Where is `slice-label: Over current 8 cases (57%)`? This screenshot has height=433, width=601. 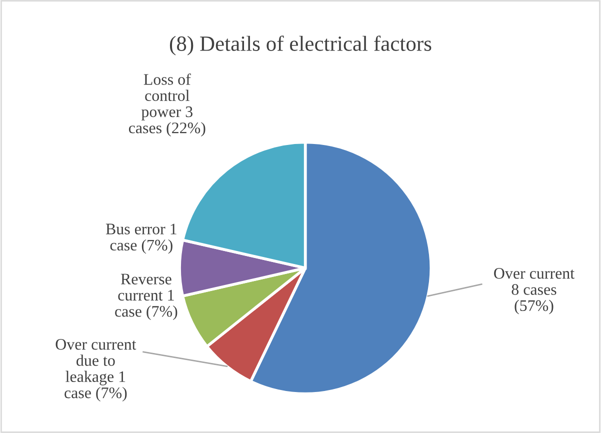 slice-label: Over current 8 cases (57%) is located at coordinates (534, 291).